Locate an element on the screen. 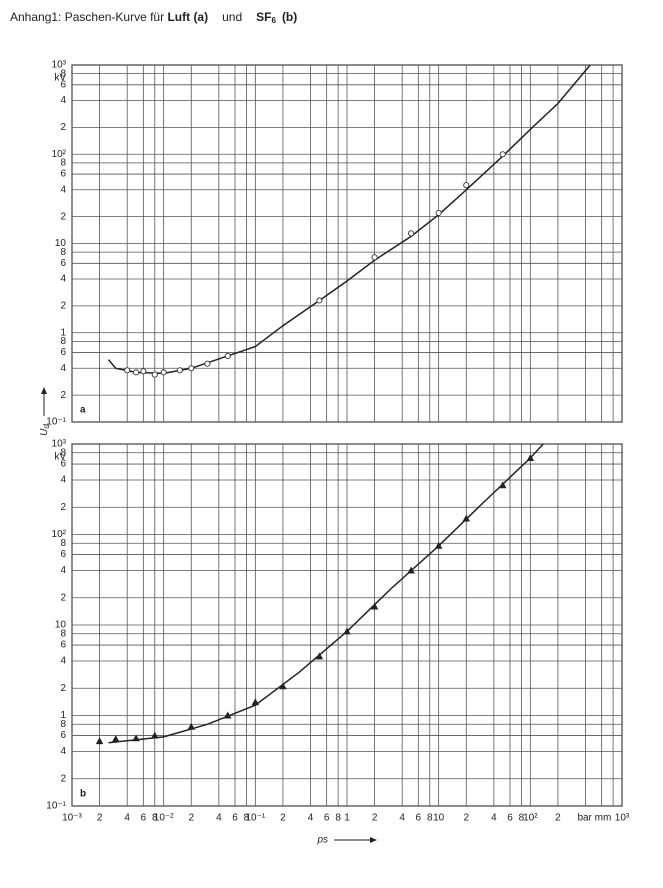  panel-label: a is located at coordinates (83, 410).